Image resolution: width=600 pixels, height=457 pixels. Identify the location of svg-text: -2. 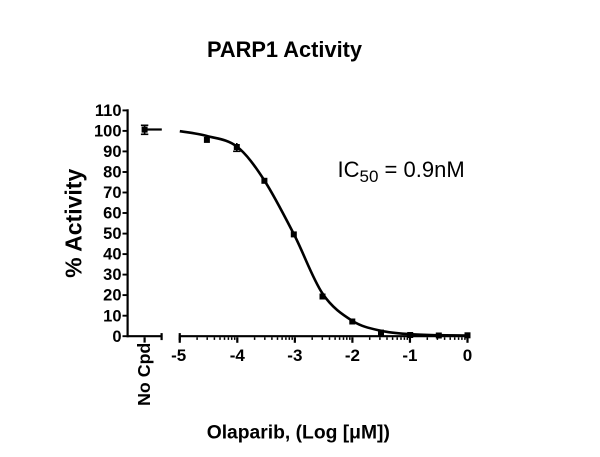
(352, 355).